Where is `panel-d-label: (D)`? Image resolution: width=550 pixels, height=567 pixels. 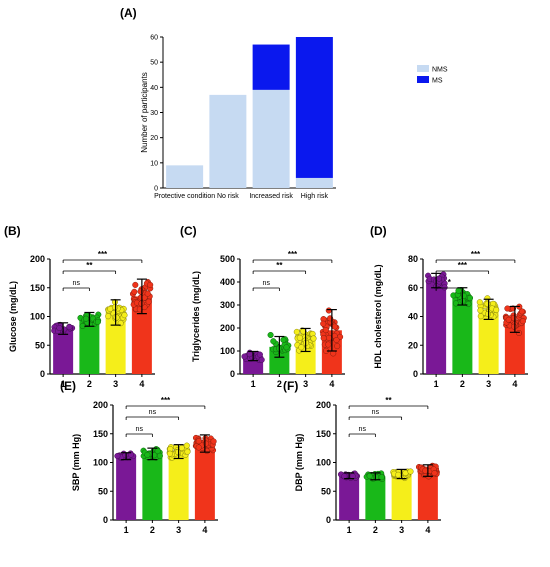
panel-d-label: (D) is located at coordinates (378, 231).